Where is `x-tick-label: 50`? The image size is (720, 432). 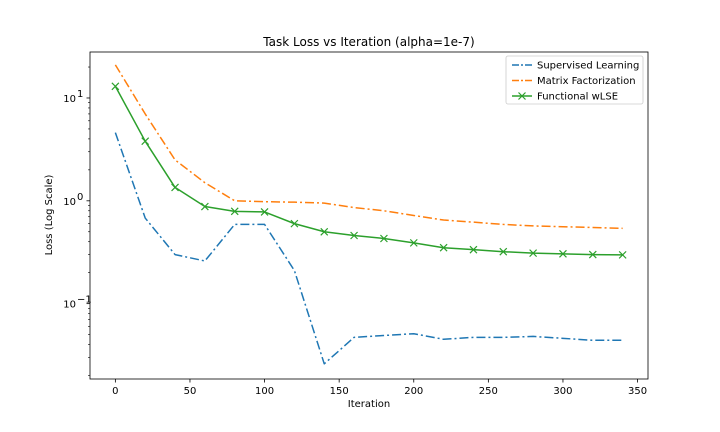 x-tick-label: 50 is located at coordinates (190, 391).